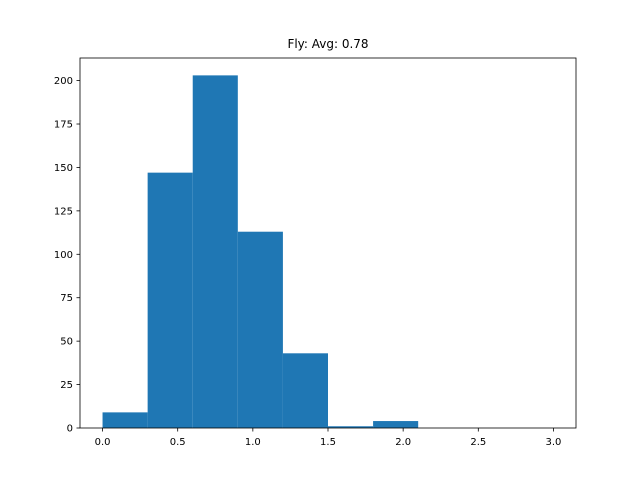 This screenshot has height=480, width=640. What do you see at coordinates (66, 298) in the screenshot?
I see `y-tick-label: 75` at bounding box center [66, 298].